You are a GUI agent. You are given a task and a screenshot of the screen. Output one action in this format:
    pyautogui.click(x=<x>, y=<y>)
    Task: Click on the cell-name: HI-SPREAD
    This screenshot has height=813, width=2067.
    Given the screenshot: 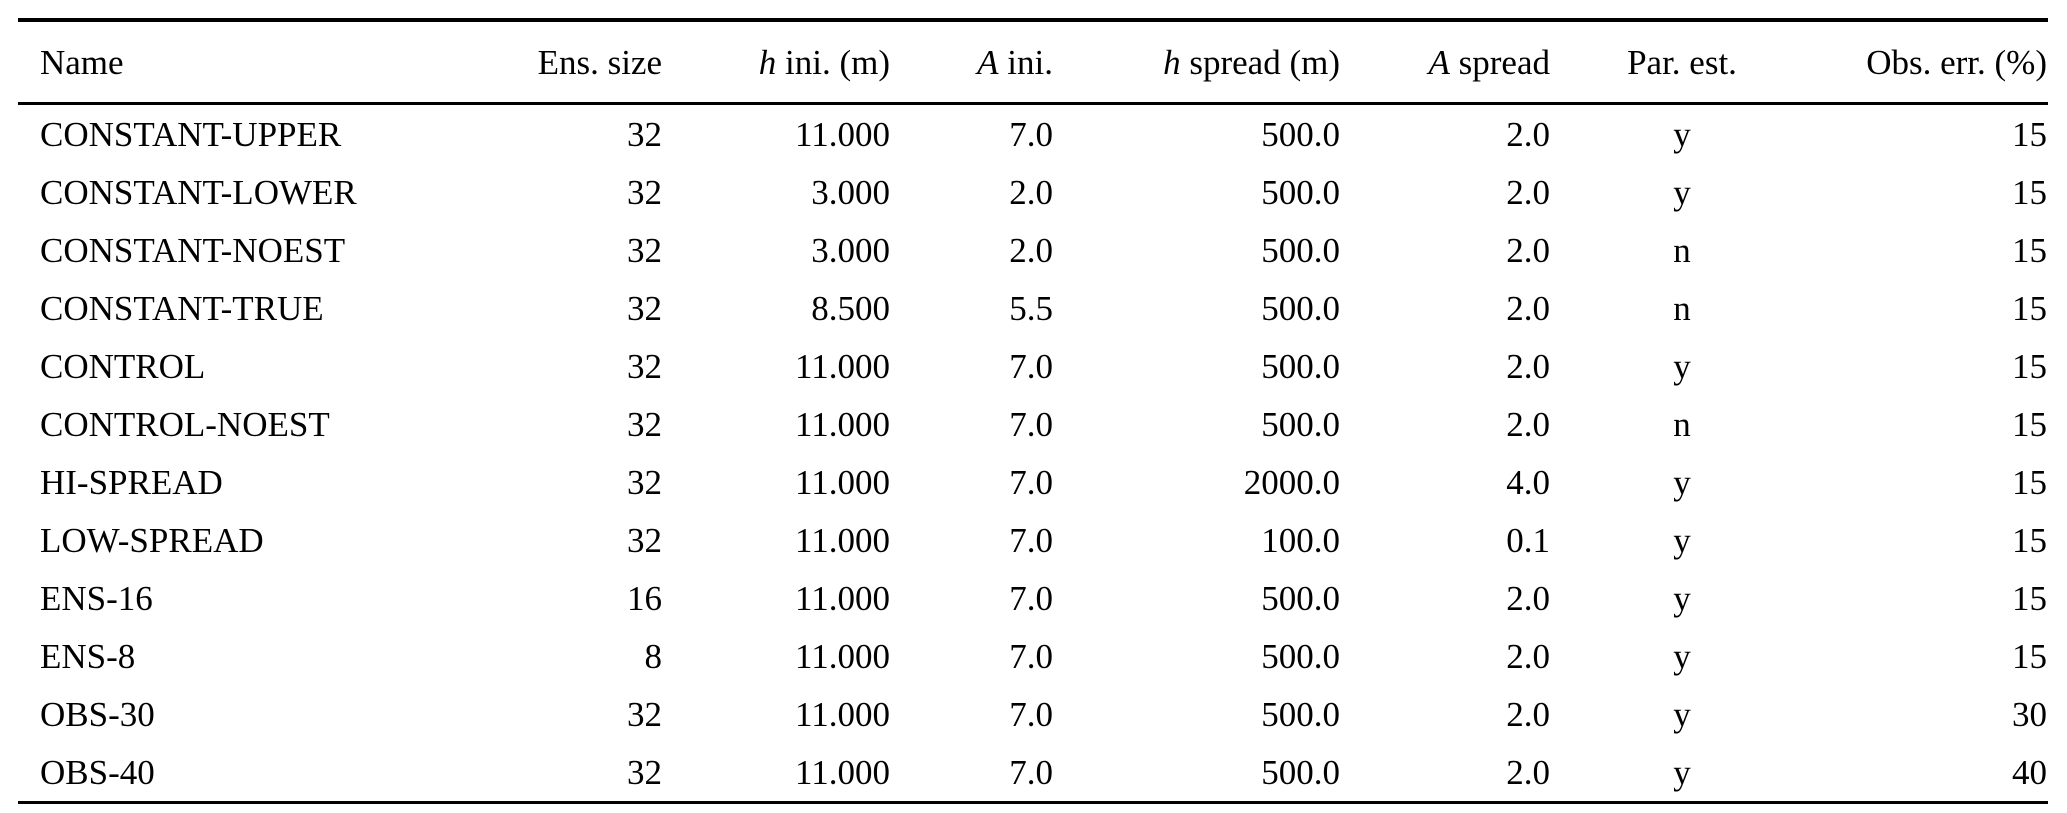 What is the action you would take?
    pyautogui.click(x=131, y=482)
    